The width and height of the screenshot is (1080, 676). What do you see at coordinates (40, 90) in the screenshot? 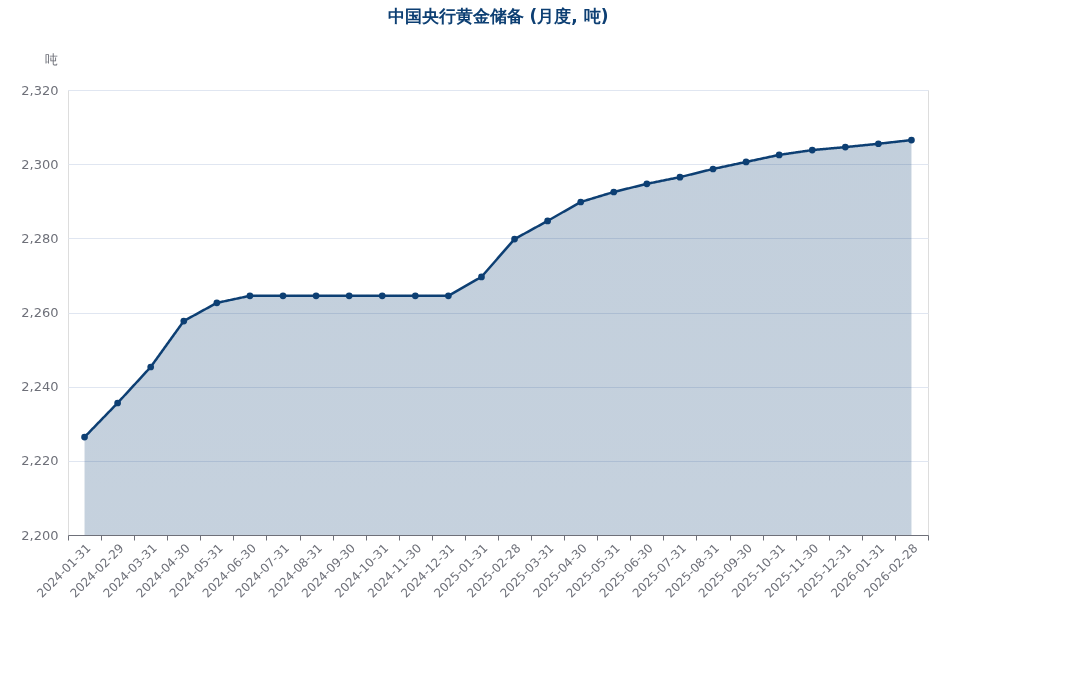
I see `y-tick-label: 2,320` at bounding box center [40, 90].